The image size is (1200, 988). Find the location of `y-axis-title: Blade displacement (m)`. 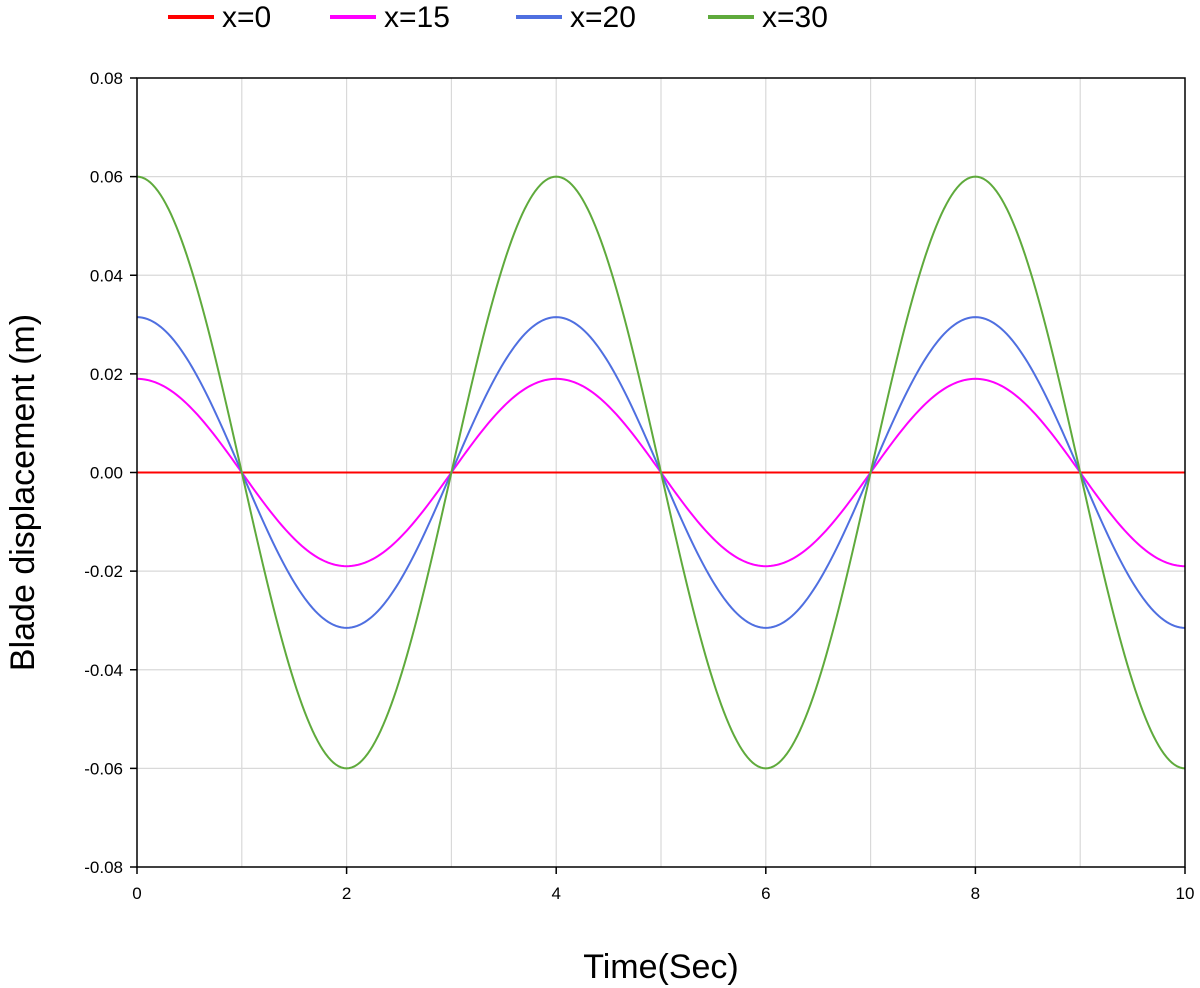

y-axis-title: Blade displacement (m) is located at coordinates (23, 492).